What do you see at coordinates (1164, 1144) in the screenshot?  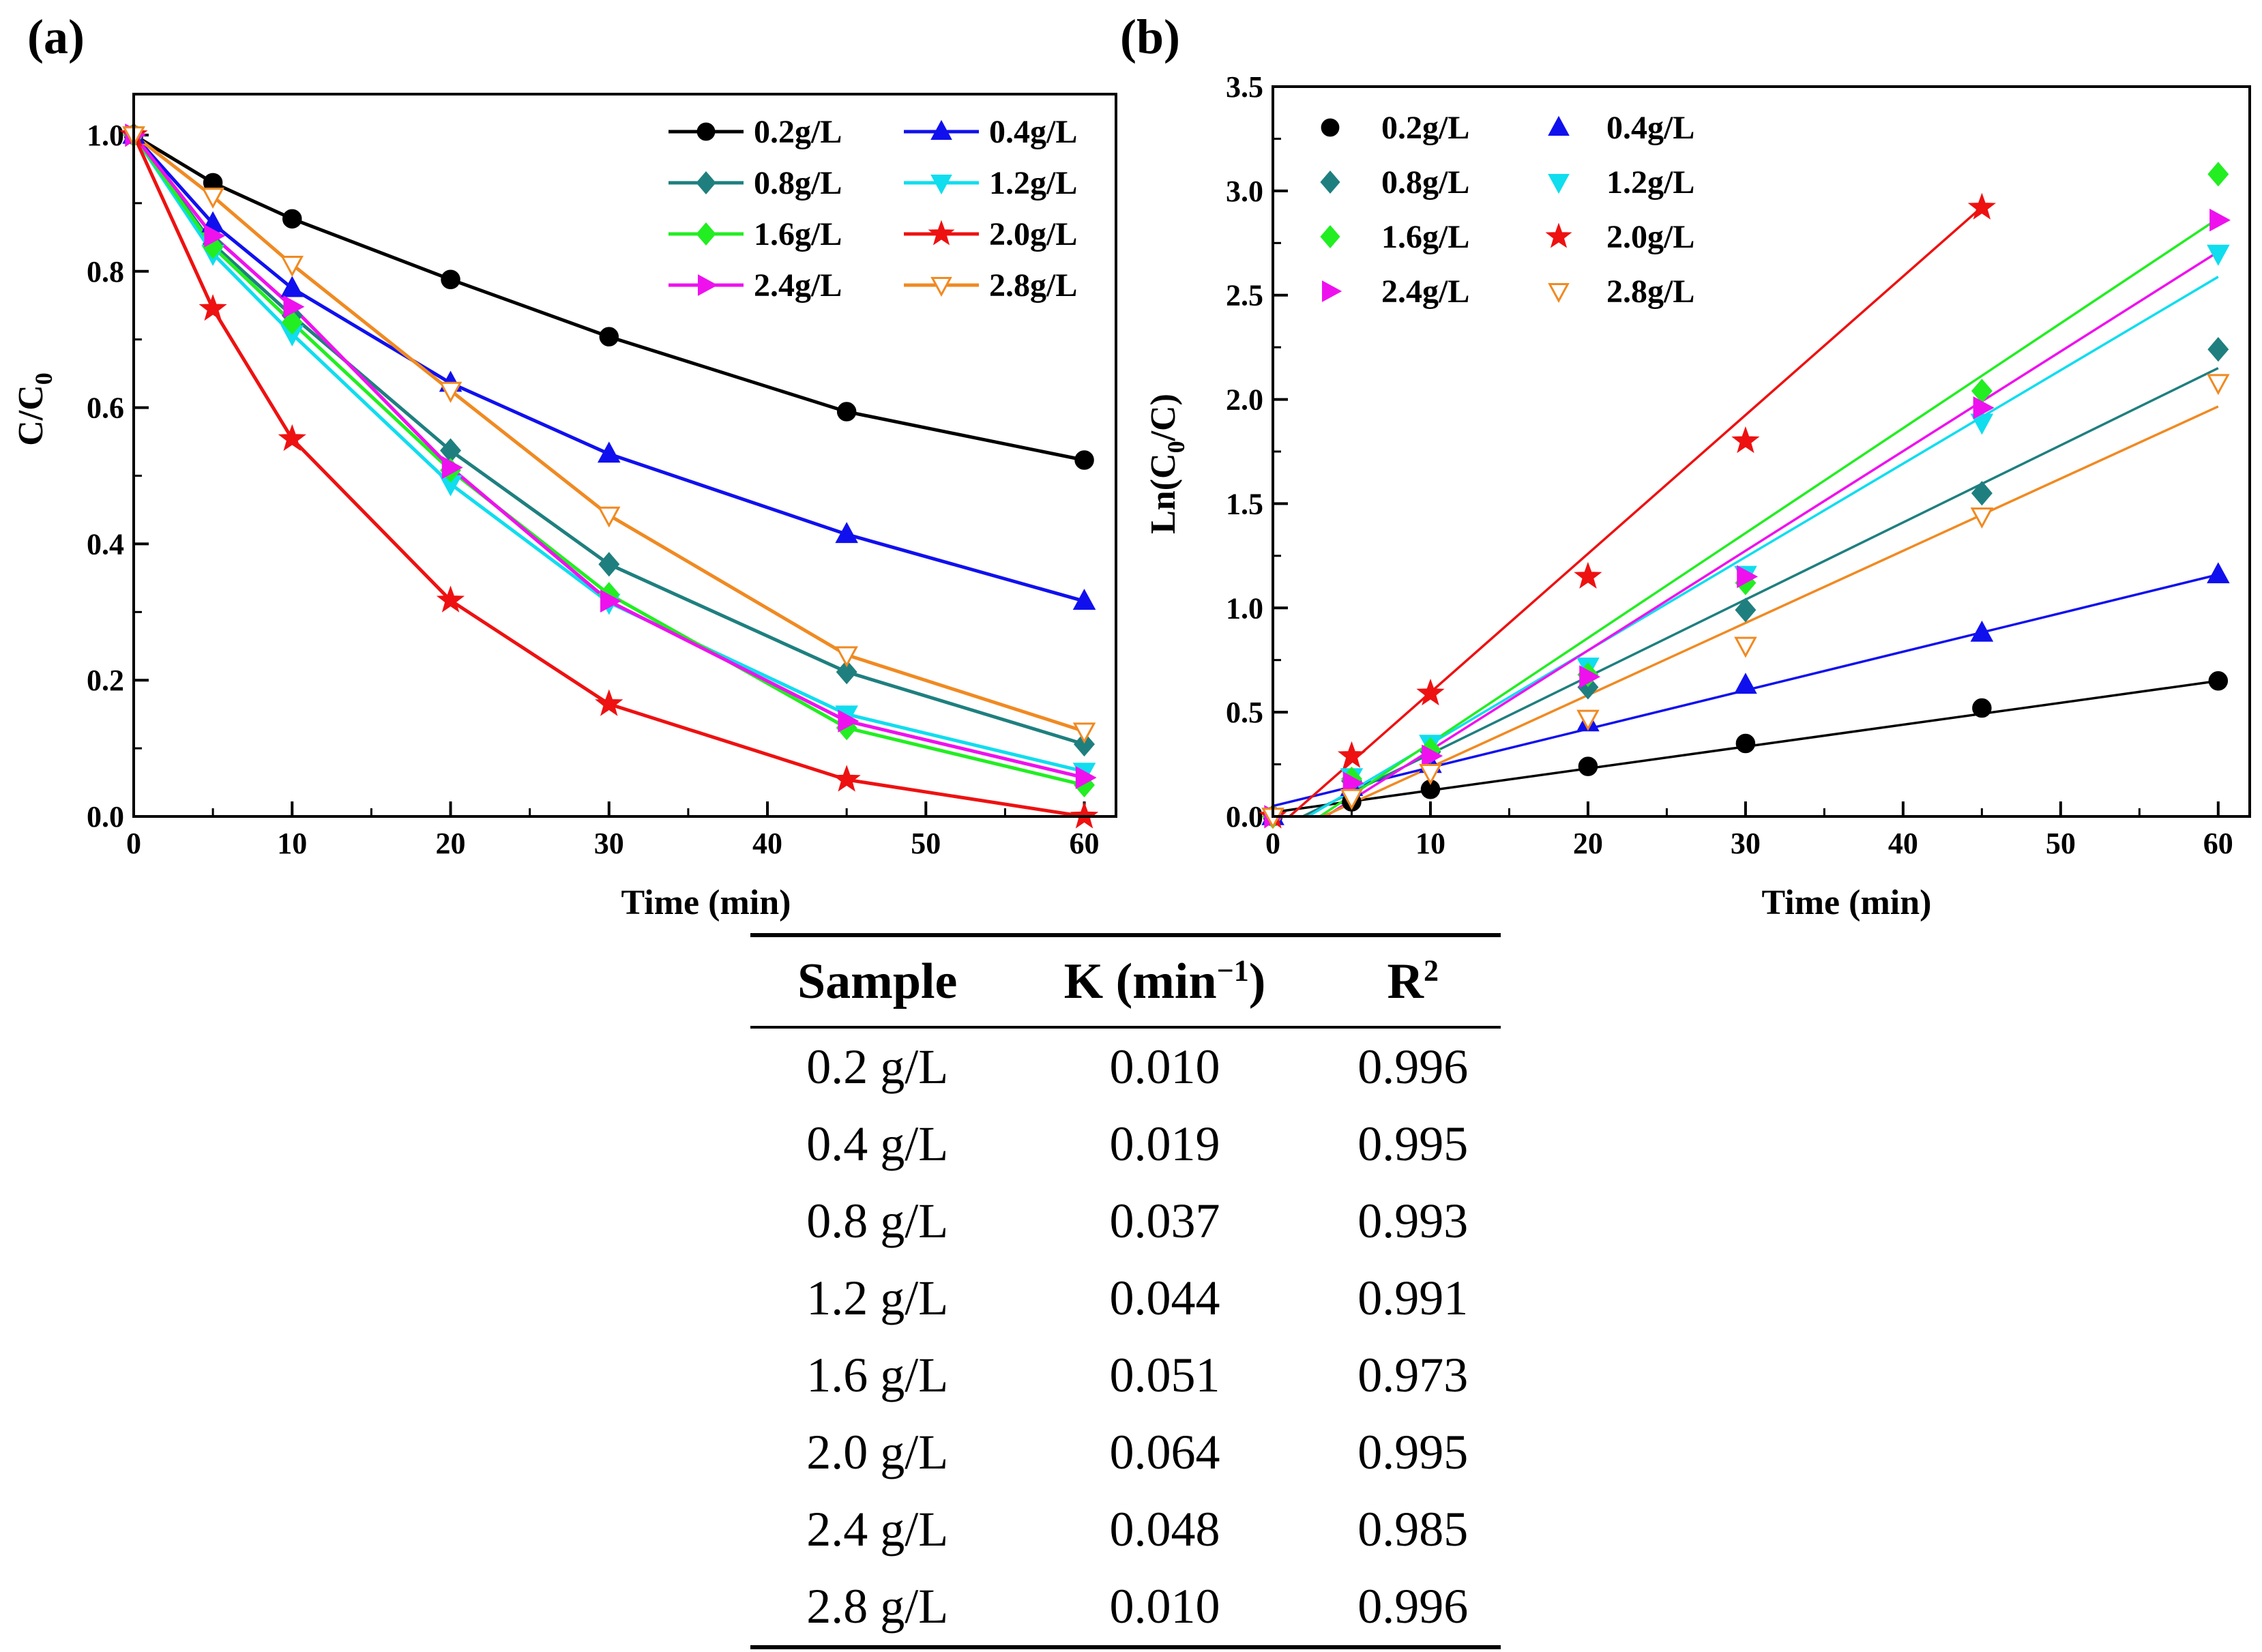 I see `k-cell: 0.019` at bounding box center [1164, 1144].